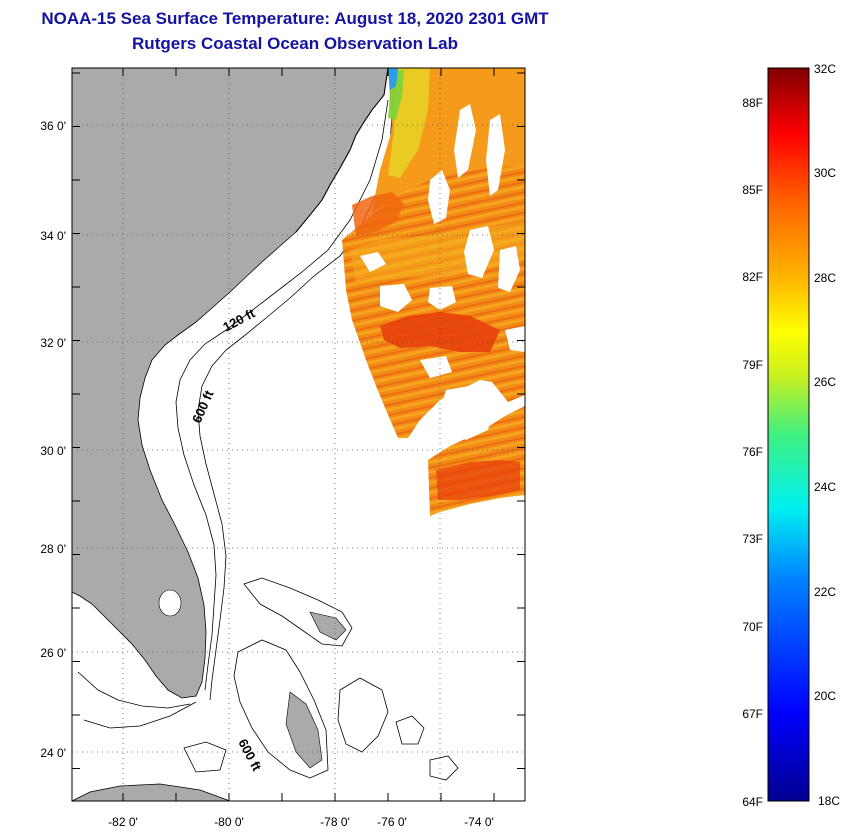  I want to click on lon-label: -80 0', so click(229, 822).